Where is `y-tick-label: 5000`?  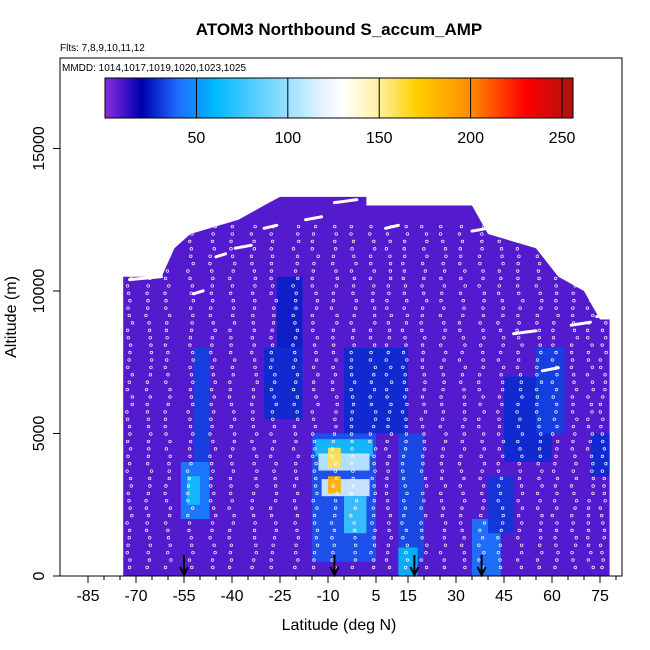
y-tick-label: 5000 is located at coordinates (39, 434).